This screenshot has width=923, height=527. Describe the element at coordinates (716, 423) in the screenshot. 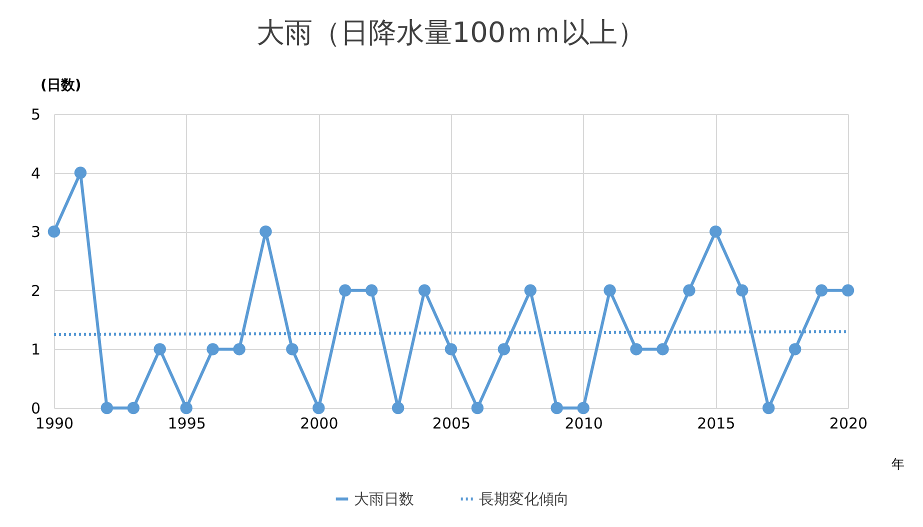

I see `x-tick-label: 2015` at that location.